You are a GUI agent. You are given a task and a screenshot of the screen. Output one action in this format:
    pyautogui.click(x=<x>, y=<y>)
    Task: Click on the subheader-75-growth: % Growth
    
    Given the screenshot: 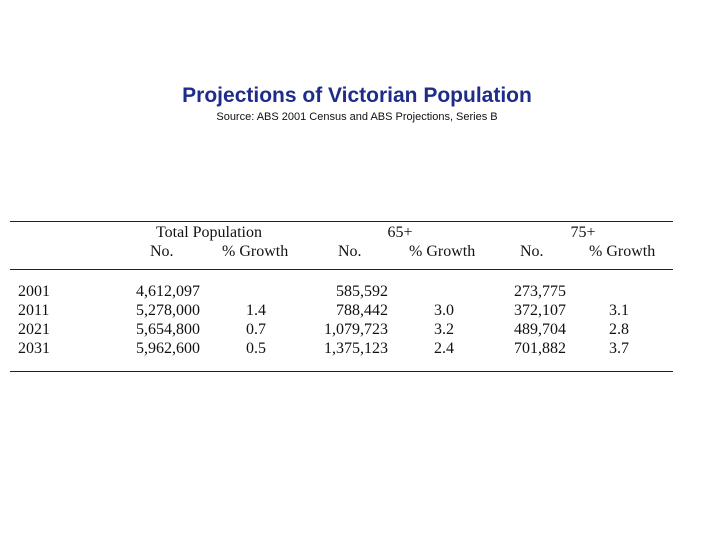 What is the action you would take?
    pyautogui.click(x=622, y=251)
    